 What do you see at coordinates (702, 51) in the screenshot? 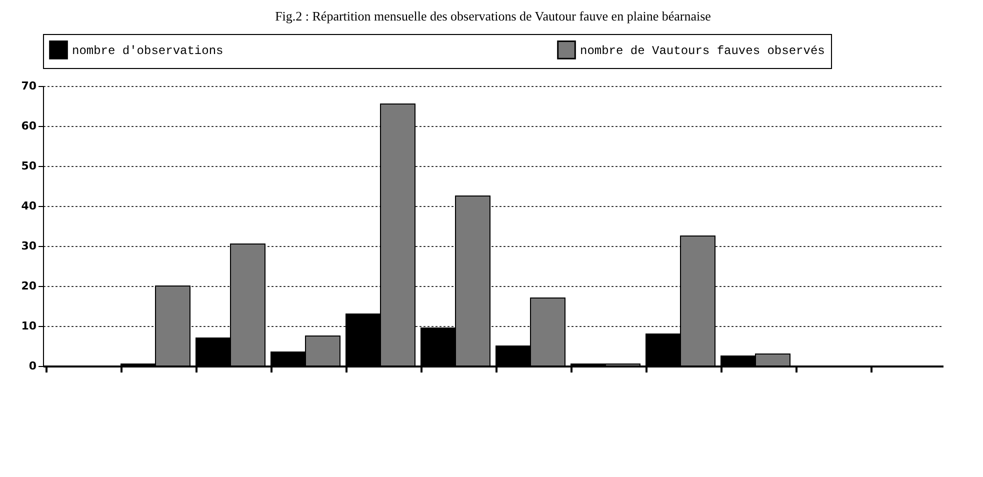
I see `legend-label: nombre de Vautours fauves observés` at bounding box center [702, 51].